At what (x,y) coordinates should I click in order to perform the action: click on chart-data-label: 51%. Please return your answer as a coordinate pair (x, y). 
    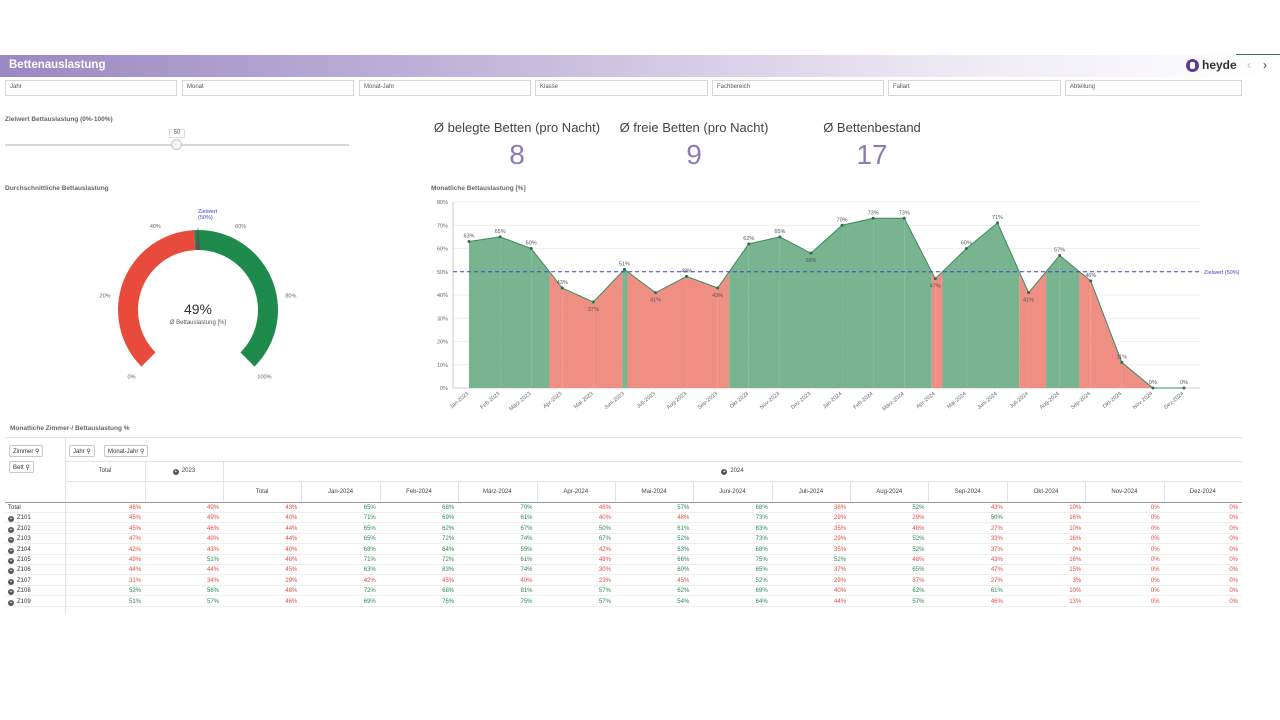
    Looking at the image, I should click on (624, 264).